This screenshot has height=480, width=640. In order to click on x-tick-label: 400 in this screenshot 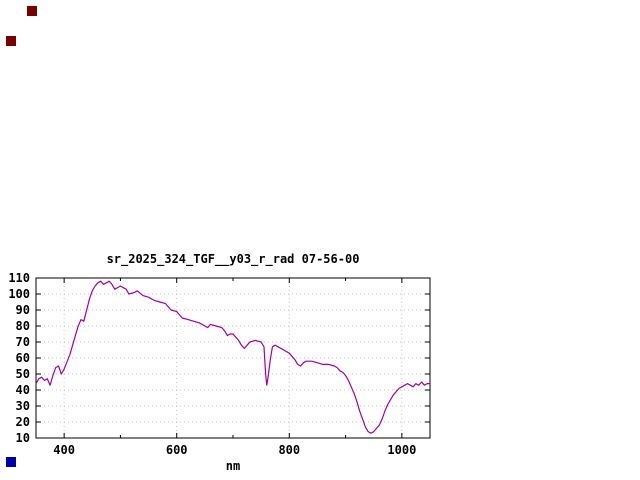, I will do `click(64, 450)`.